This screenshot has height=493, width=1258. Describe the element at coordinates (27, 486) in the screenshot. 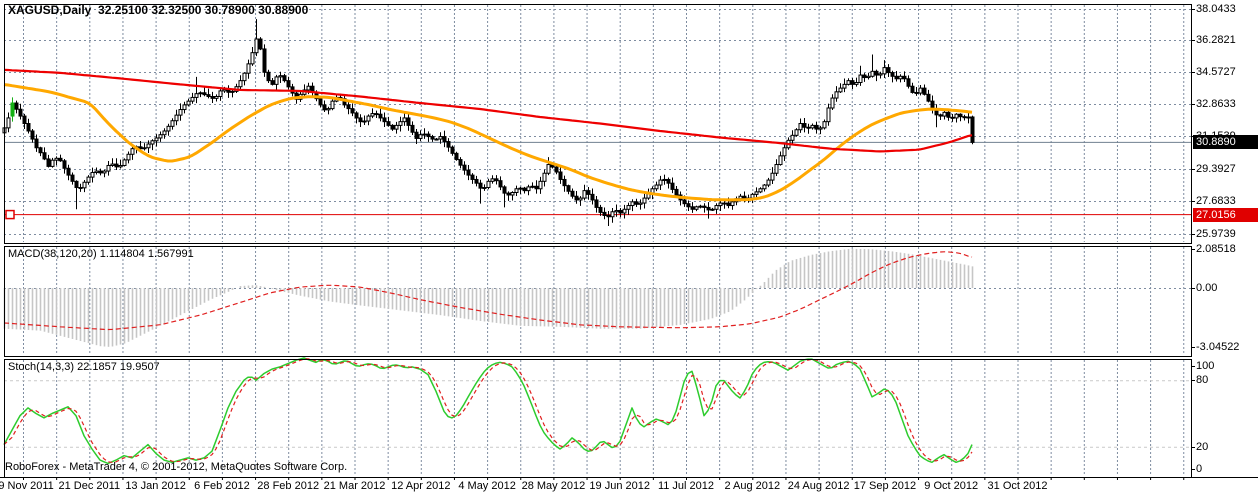

I see `date-axis-label: 29 Nov 2011` at that location.